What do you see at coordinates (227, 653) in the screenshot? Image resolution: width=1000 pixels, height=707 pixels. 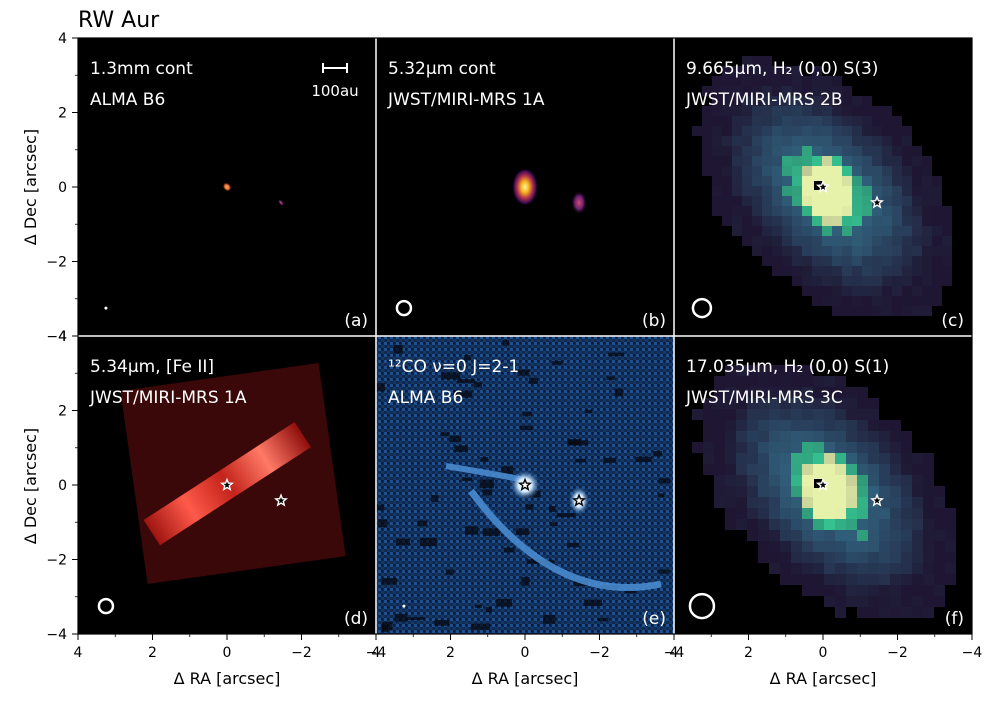 I see `x-tick-label: 0` at bounding box center [227, 653].